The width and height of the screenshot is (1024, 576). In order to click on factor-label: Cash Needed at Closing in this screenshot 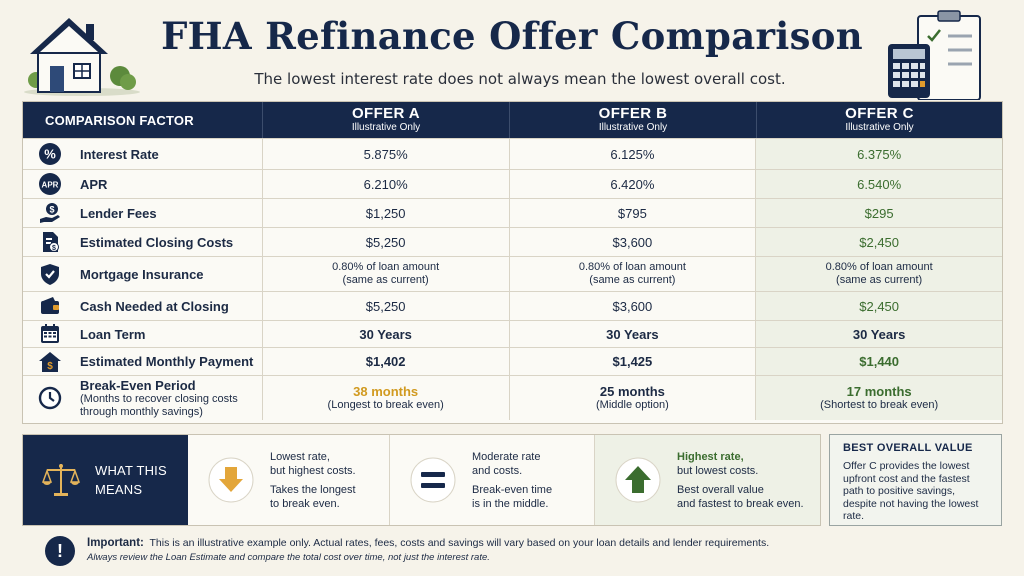, I will do `click(154, 306)`.